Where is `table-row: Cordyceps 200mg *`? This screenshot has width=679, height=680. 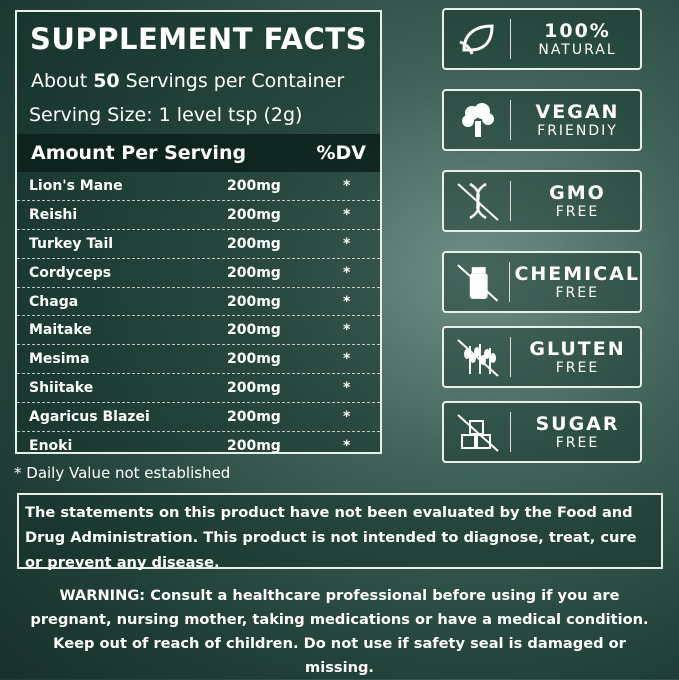 table-row: Cordyceps 200mg * is located at coordinates (198, 273).